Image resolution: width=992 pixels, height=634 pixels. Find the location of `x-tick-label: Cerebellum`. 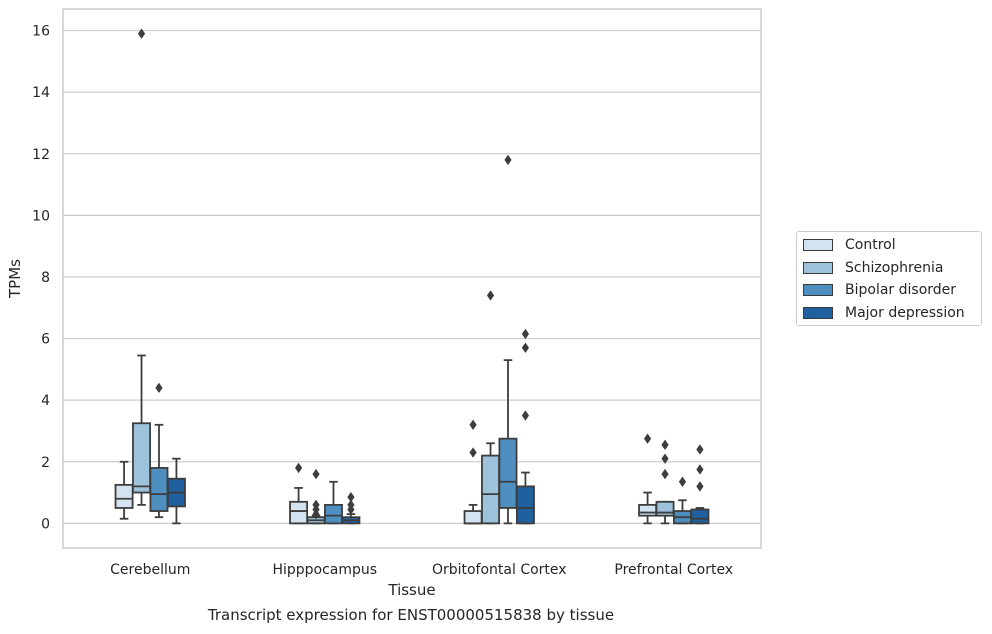

x-tick-label: Cerebellum is located at coordinates (150, 570).